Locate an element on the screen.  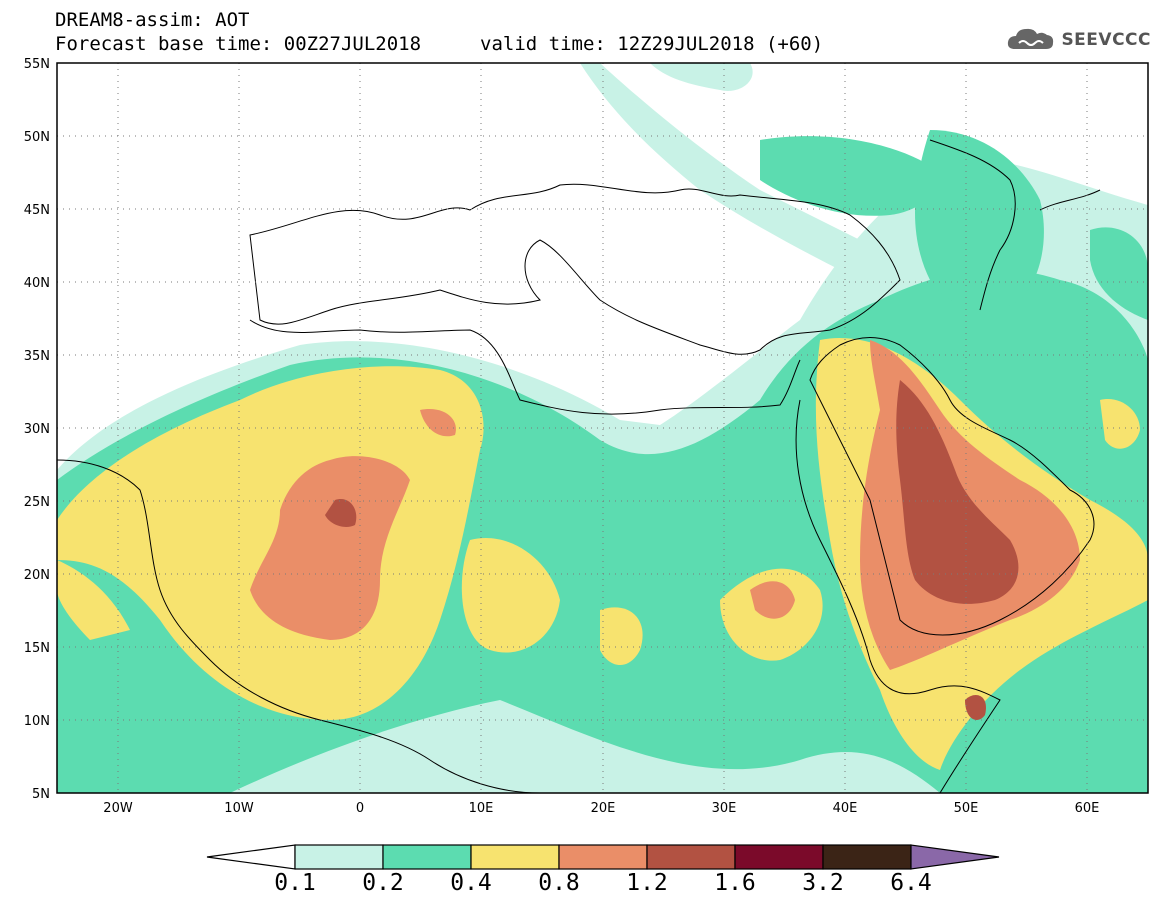
seevccc-logo: SEEVCCC is located at coordinates (1078, 40).